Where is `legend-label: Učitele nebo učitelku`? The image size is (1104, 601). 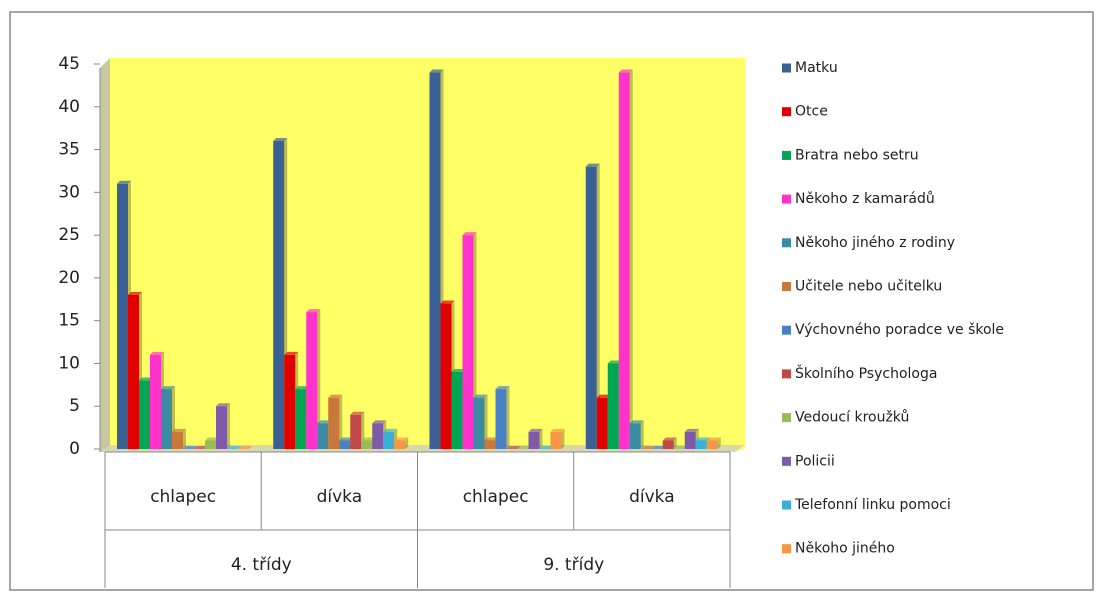 legend-label: Učitele nebo učitelku is located at coordinates (868, 287).